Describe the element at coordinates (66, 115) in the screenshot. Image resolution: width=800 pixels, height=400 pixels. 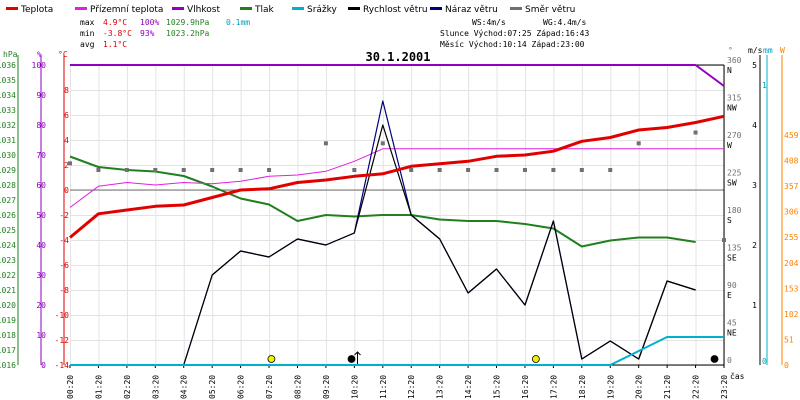
I see `temp-tick: 6` at that location.